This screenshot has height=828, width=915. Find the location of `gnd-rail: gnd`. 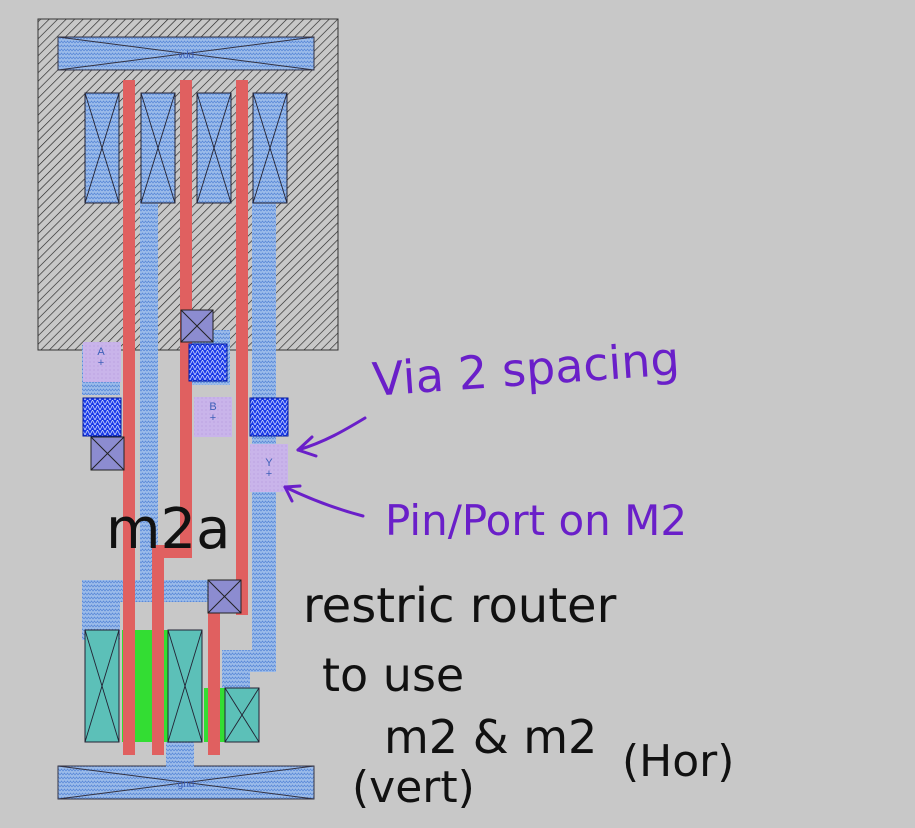

gnd-rail: gnd is located at coordinates (186, 782).